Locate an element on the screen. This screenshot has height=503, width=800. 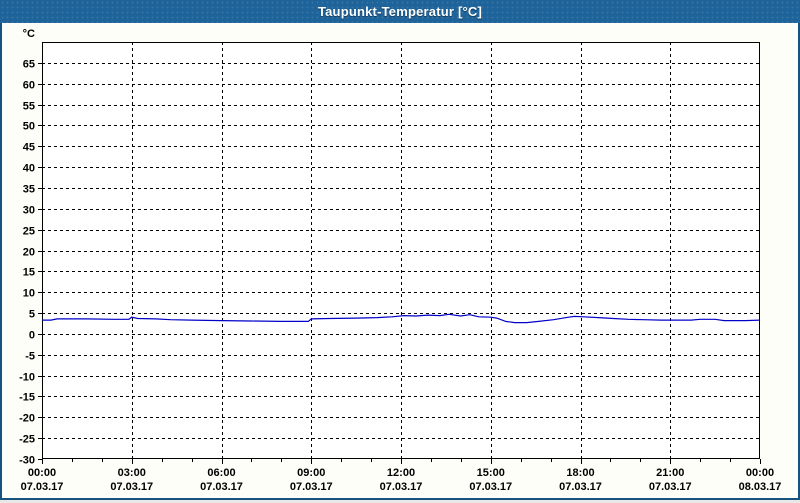
y-tick-label: 65 is located at coordinates (29, 65).